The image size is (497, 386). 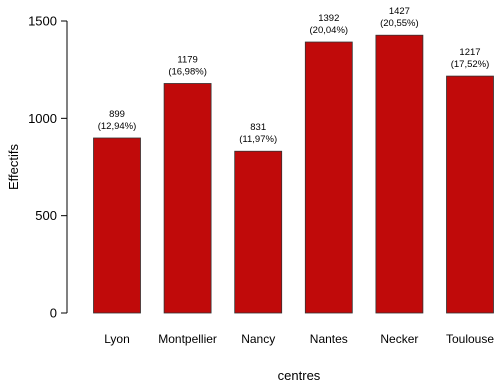 What do you see at coordinates (53, 313) in the screenshot?
I see `y-tick-label: 0` at bounding box center [53, 313].